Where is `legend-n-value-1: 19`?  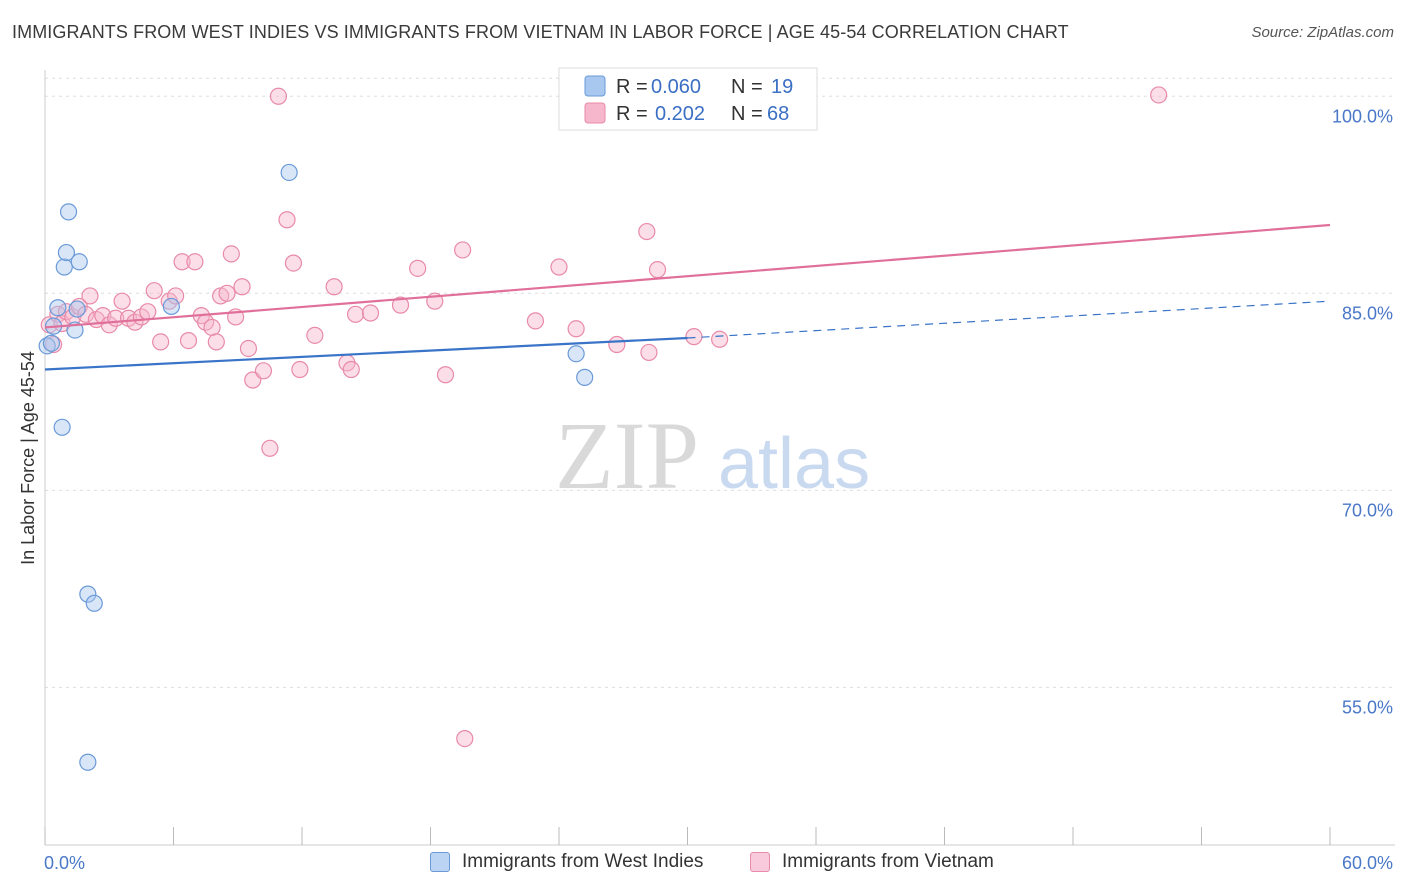 legend-n-value-1: 19 is located at coordinates (782, 87).